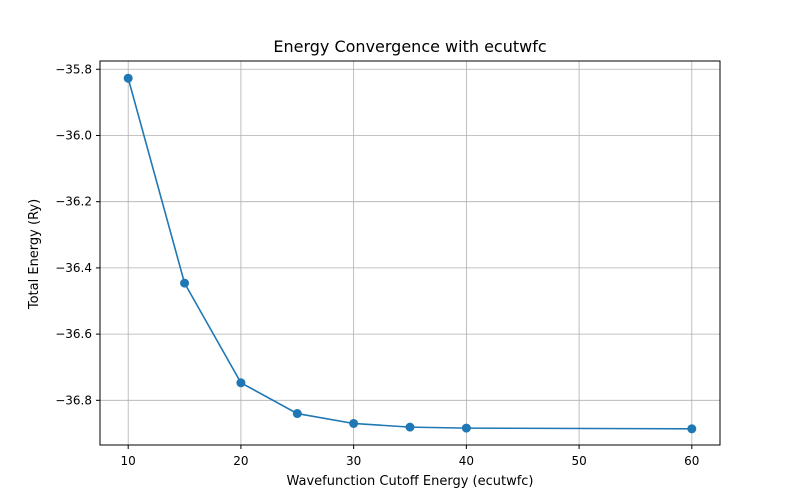 Image resolution: width=800 pixels, height=504 pixels. Describe the element at coordinates (410, 456) in the screenshot. I see `x-axis-ticks: 10 20 30 40 50 60` at that location.